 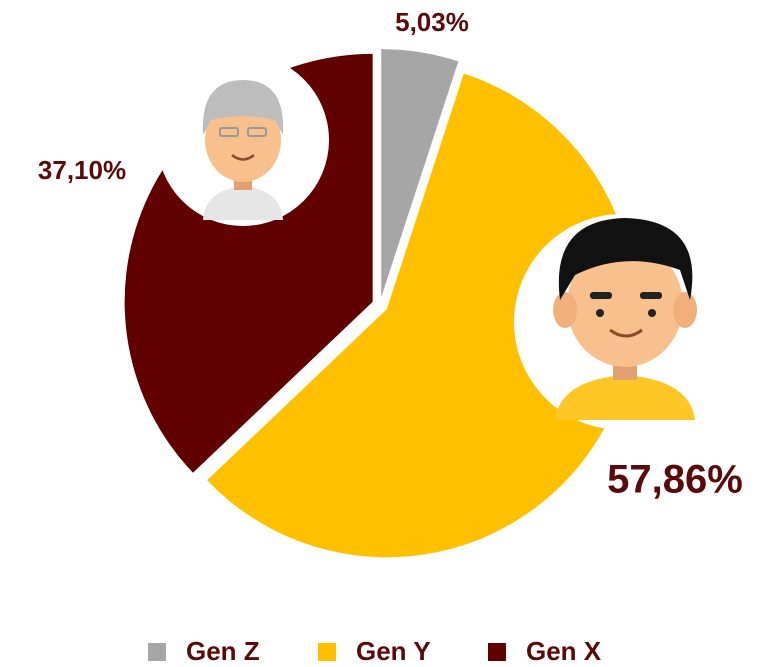 I want to click on data-label: 37,10%, so click(x=82, y=170).